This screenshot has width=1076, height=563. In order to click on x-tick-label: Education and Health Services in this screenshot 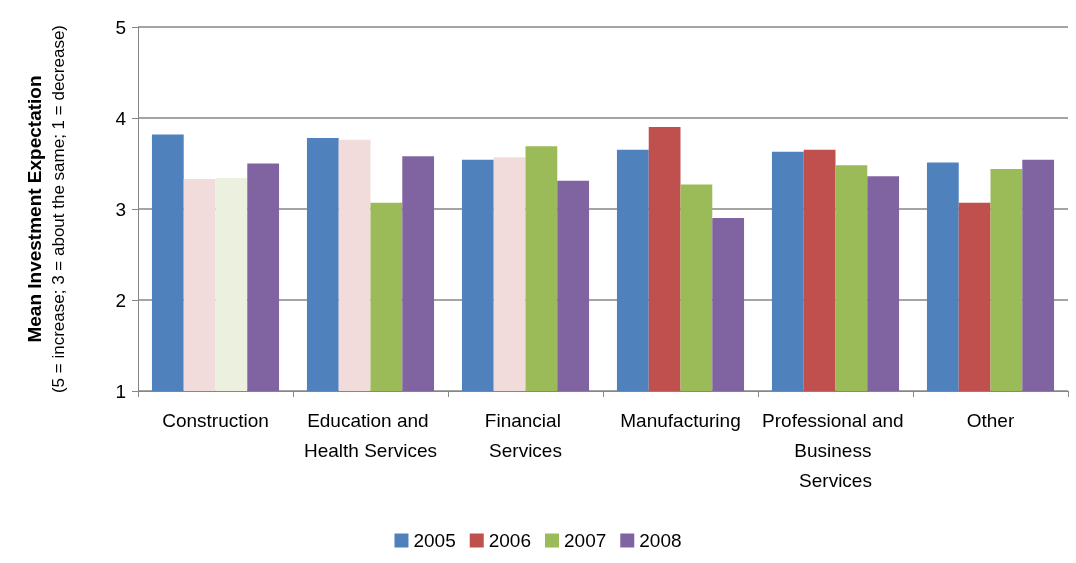, I will do `click(370, 435)`.